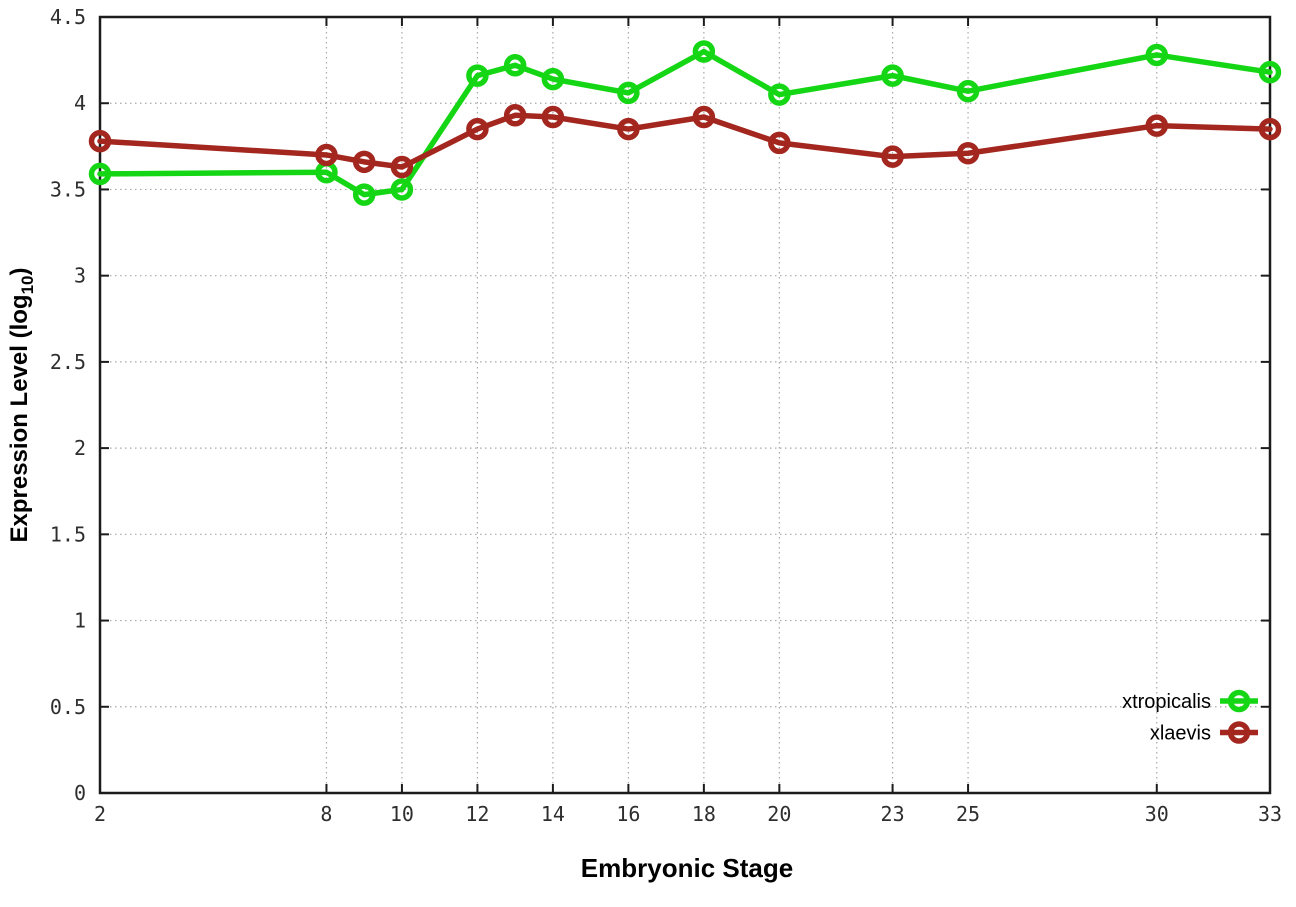 This screenshot has width=1296, height=907. I want to click on x-axis-title: Embryonic Stage, so click(687, 868).